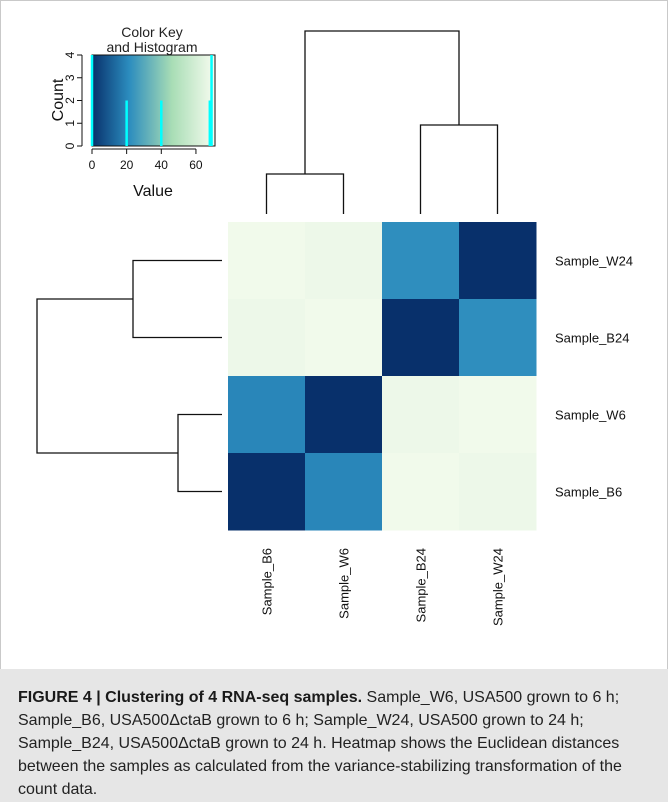  What do you see at coordinates (344, 583) in the screenshot?
I see `column-label: Sample_W6` at bounding box center [344, 583].